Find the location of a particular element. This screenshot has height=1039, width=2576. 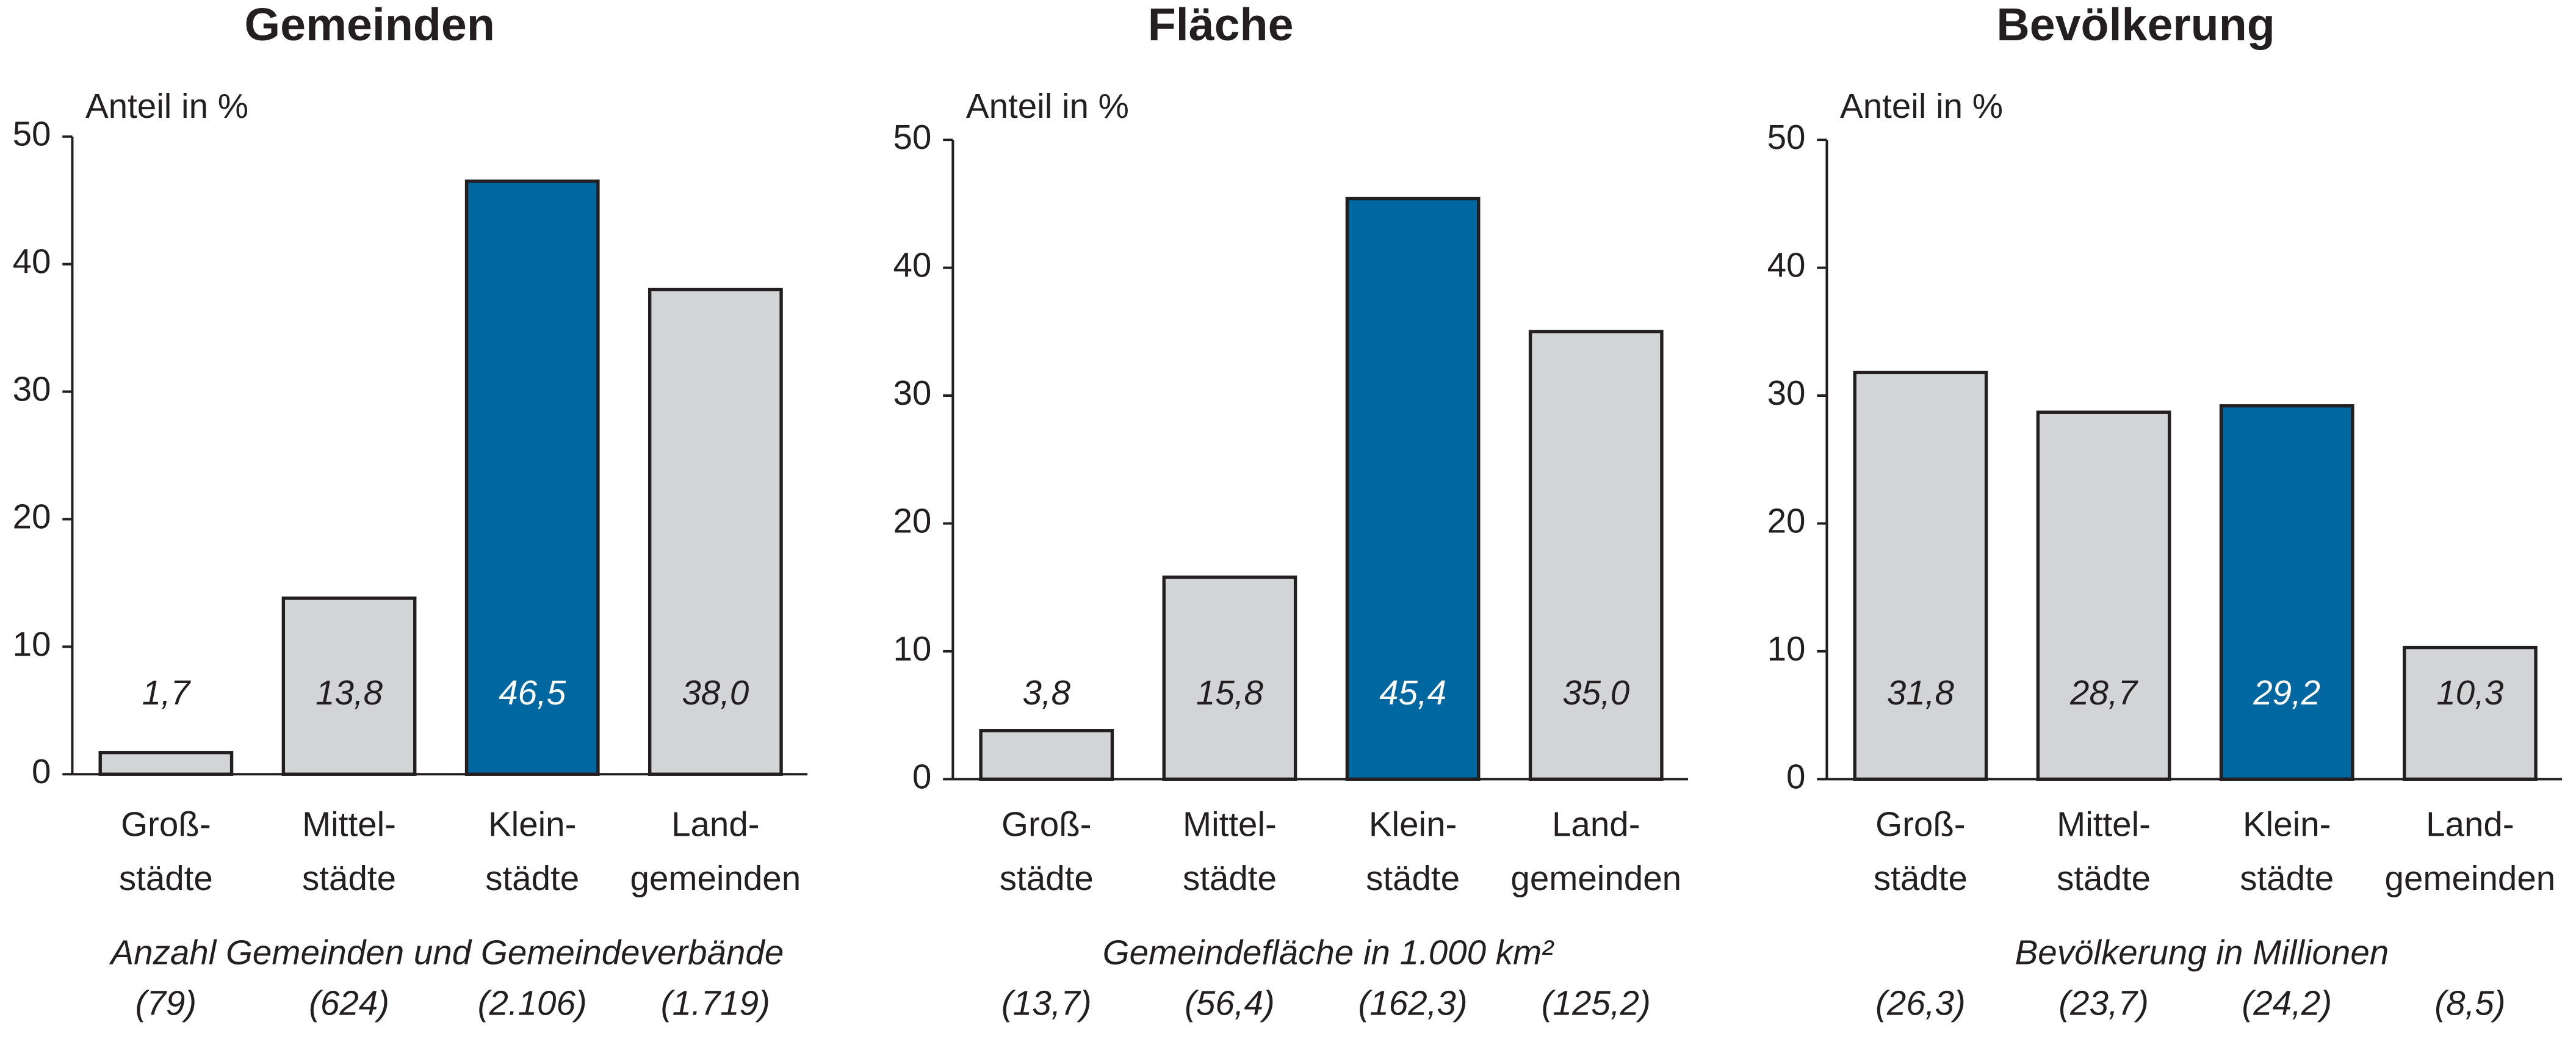

absolute-label: (125,2) is located at coordinates (1596, 1003).